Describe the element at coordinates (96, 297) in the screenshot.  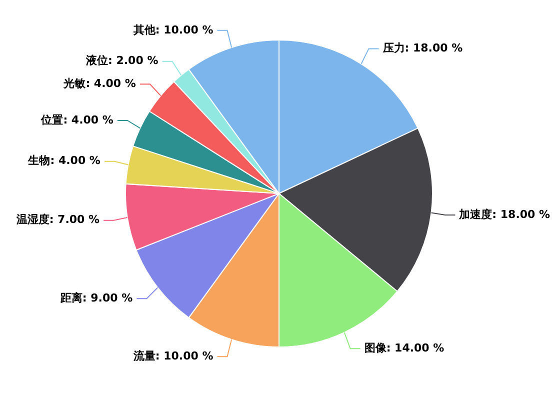
I see `slice-label: 距离: 9.00 %` at that location.